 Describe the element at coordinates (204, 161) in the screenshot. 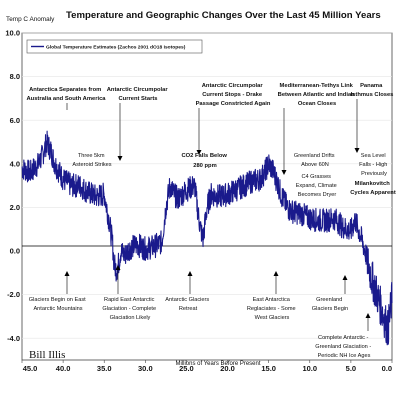

I see `annotation-co2-falls: CO2 Falls Below 280 ppm` at that location.